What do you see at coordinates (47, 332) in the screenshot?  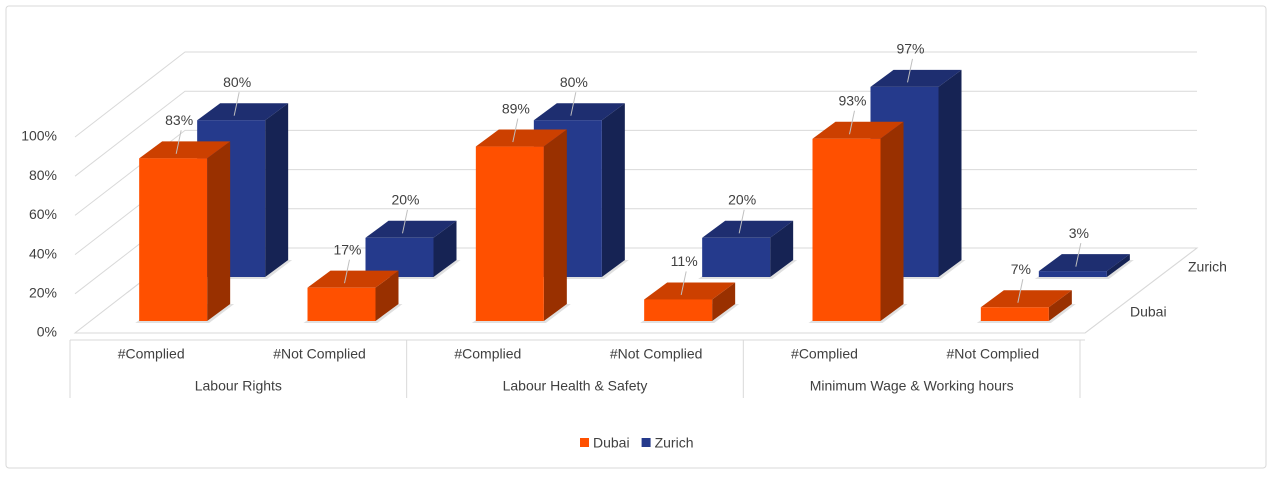 I see `y-tick-label: 0%` at bounding box center [47, 332].